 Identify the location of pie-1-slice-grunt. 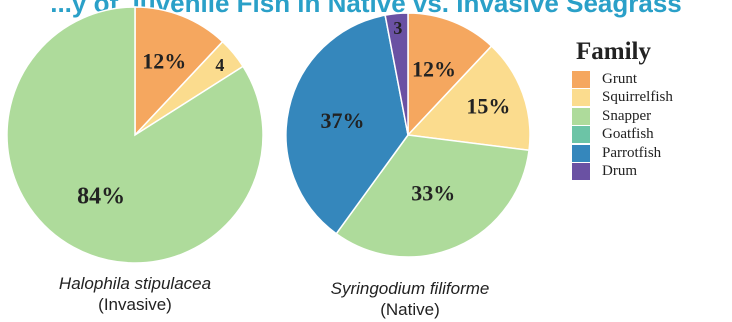
(450, 74).